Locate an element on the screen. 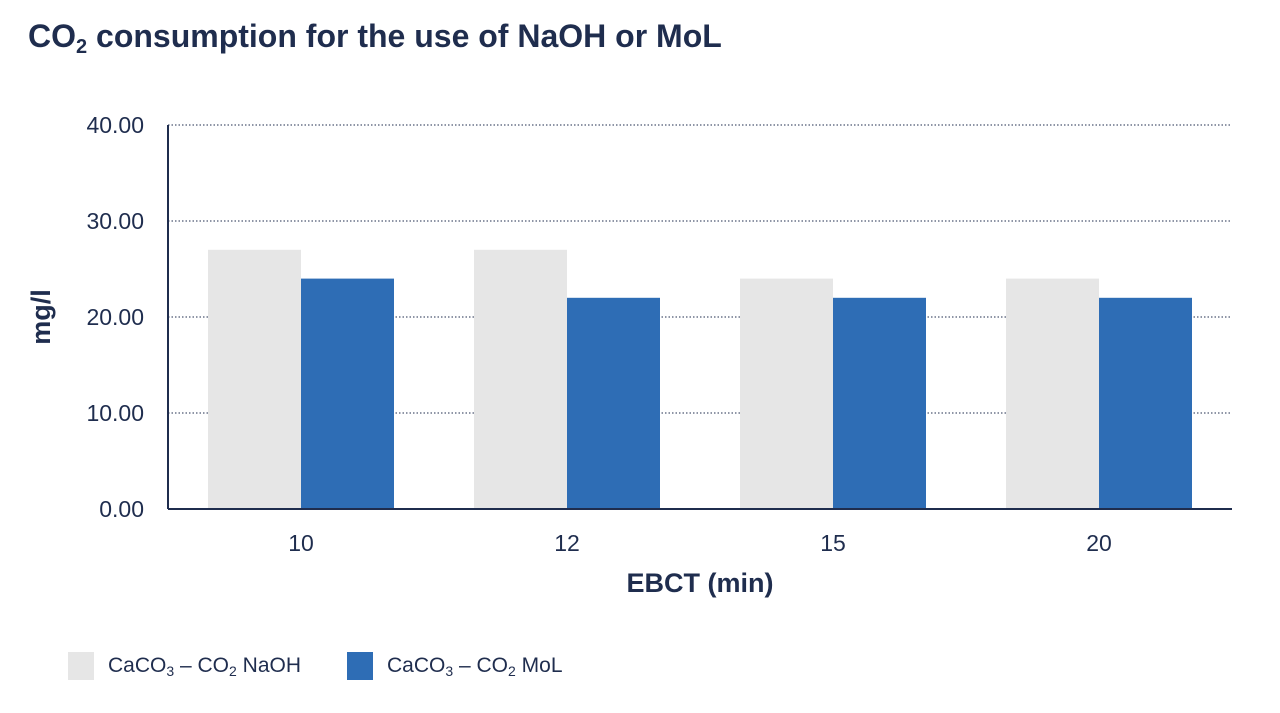  legend-item-mol: CaCO3 – CO2 MoL is located at coordinates (455, 666).